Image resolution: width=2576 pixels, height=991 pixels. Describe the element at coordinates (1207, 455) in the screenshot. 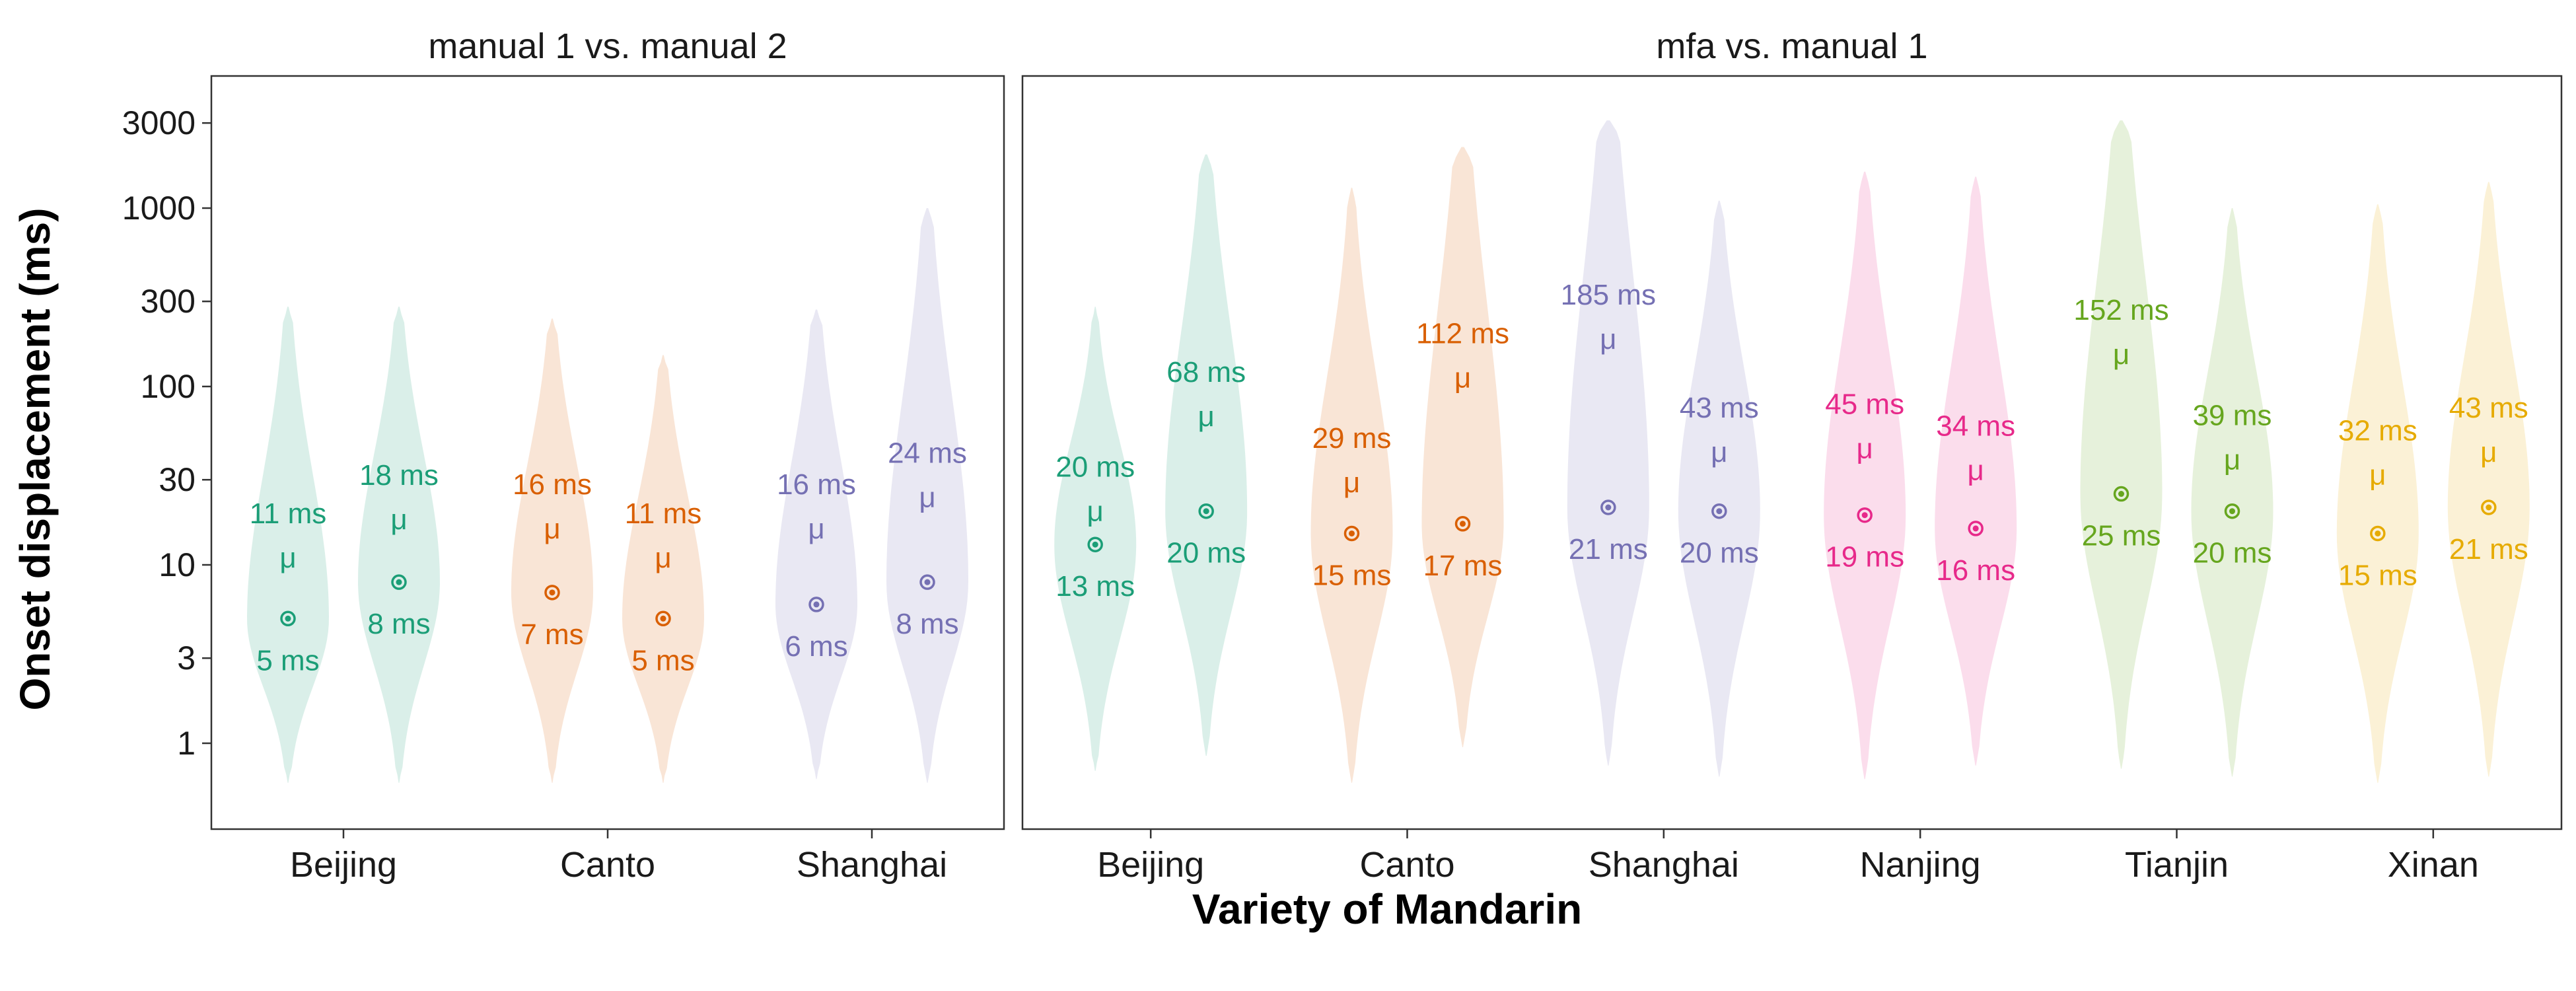

I see `violin: 20 ms μ 68 ms` at that location.